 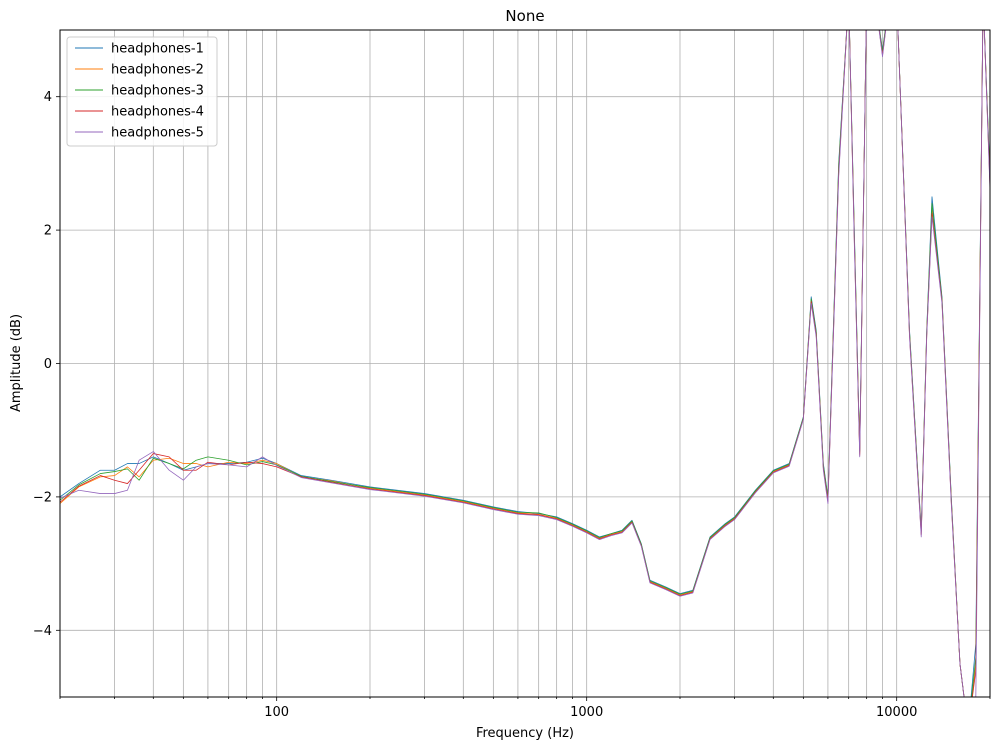 I want to click on y-tick-label: 4, so click(x=48, y=97).